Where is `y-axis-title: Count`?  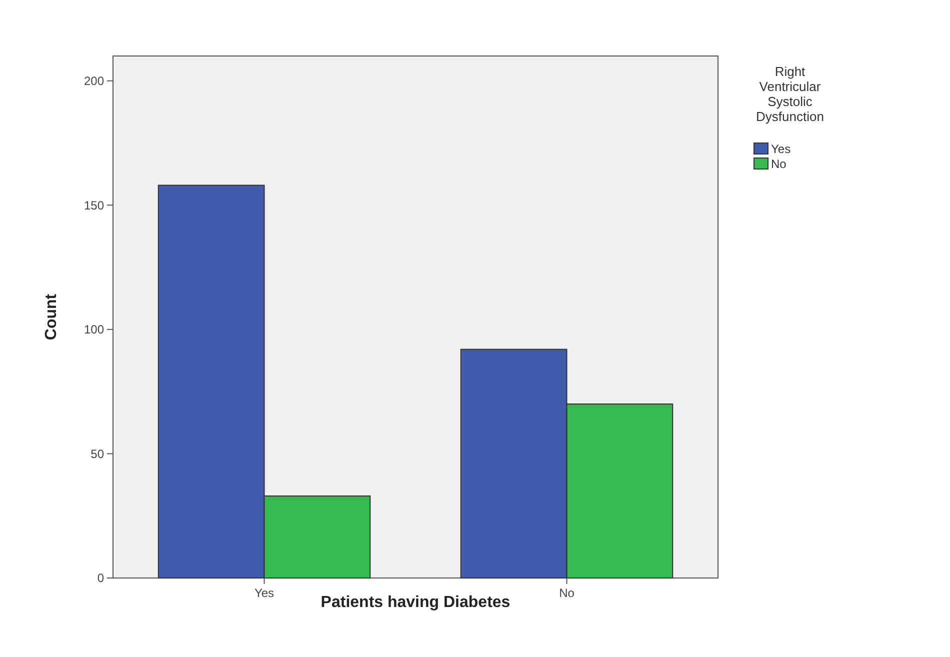
y-axis-title: Count is located at coordinates (51, 316).